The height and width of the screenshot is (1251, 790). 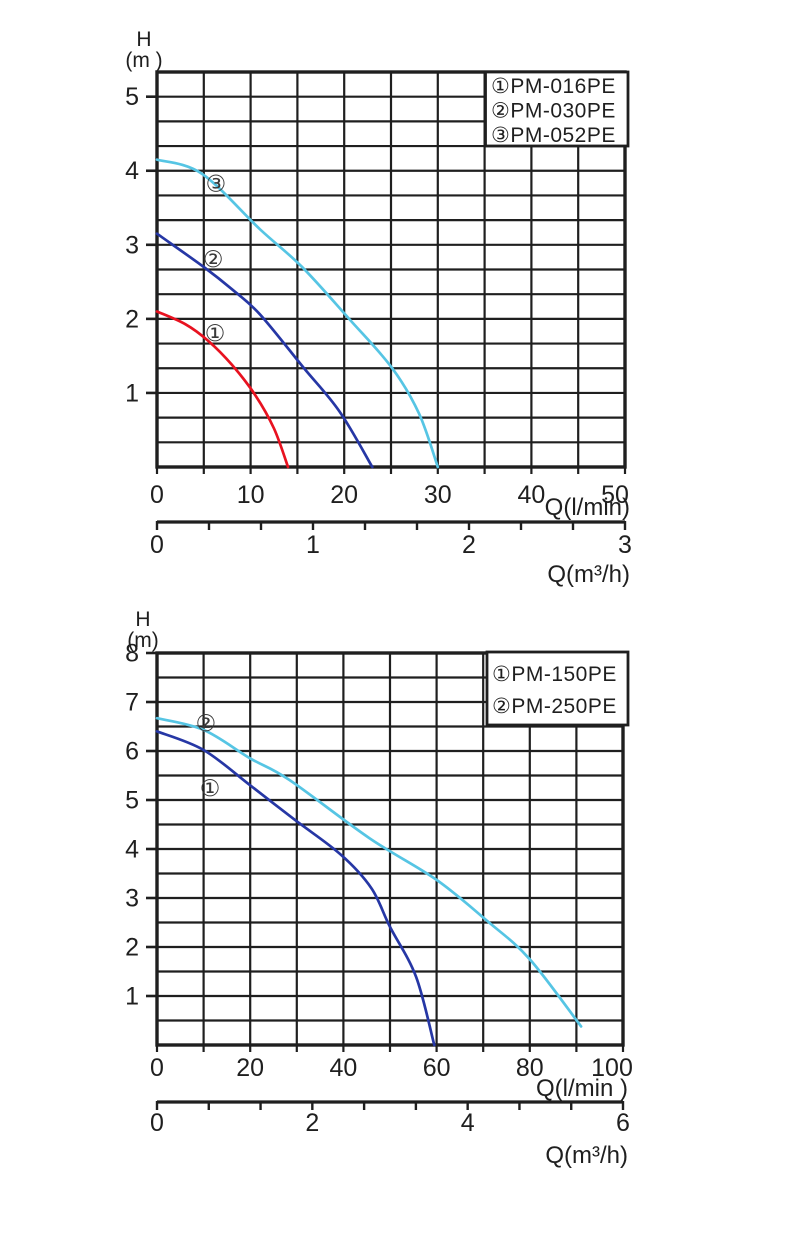 I want to click on x-axis-title: Q(l/min ), so click(x=582, y=1088).